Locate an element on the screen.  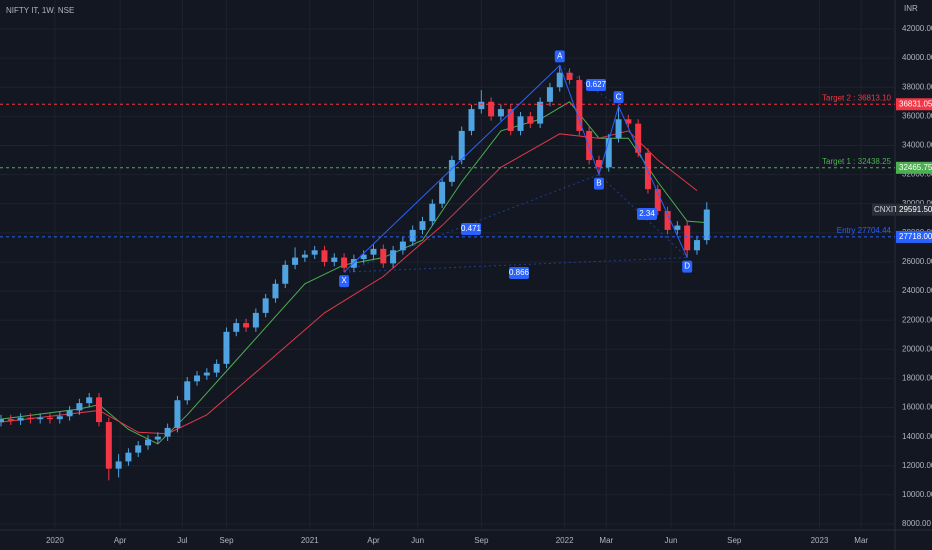
symbol-tag-label: CNXIT is located at coordinates (886, 209).